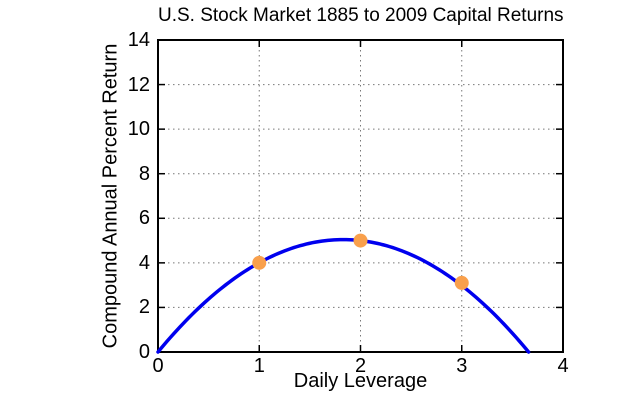 The image size is (643, 405). I want to click on x-axis-label: Daily Leverage, so click(360, 381).